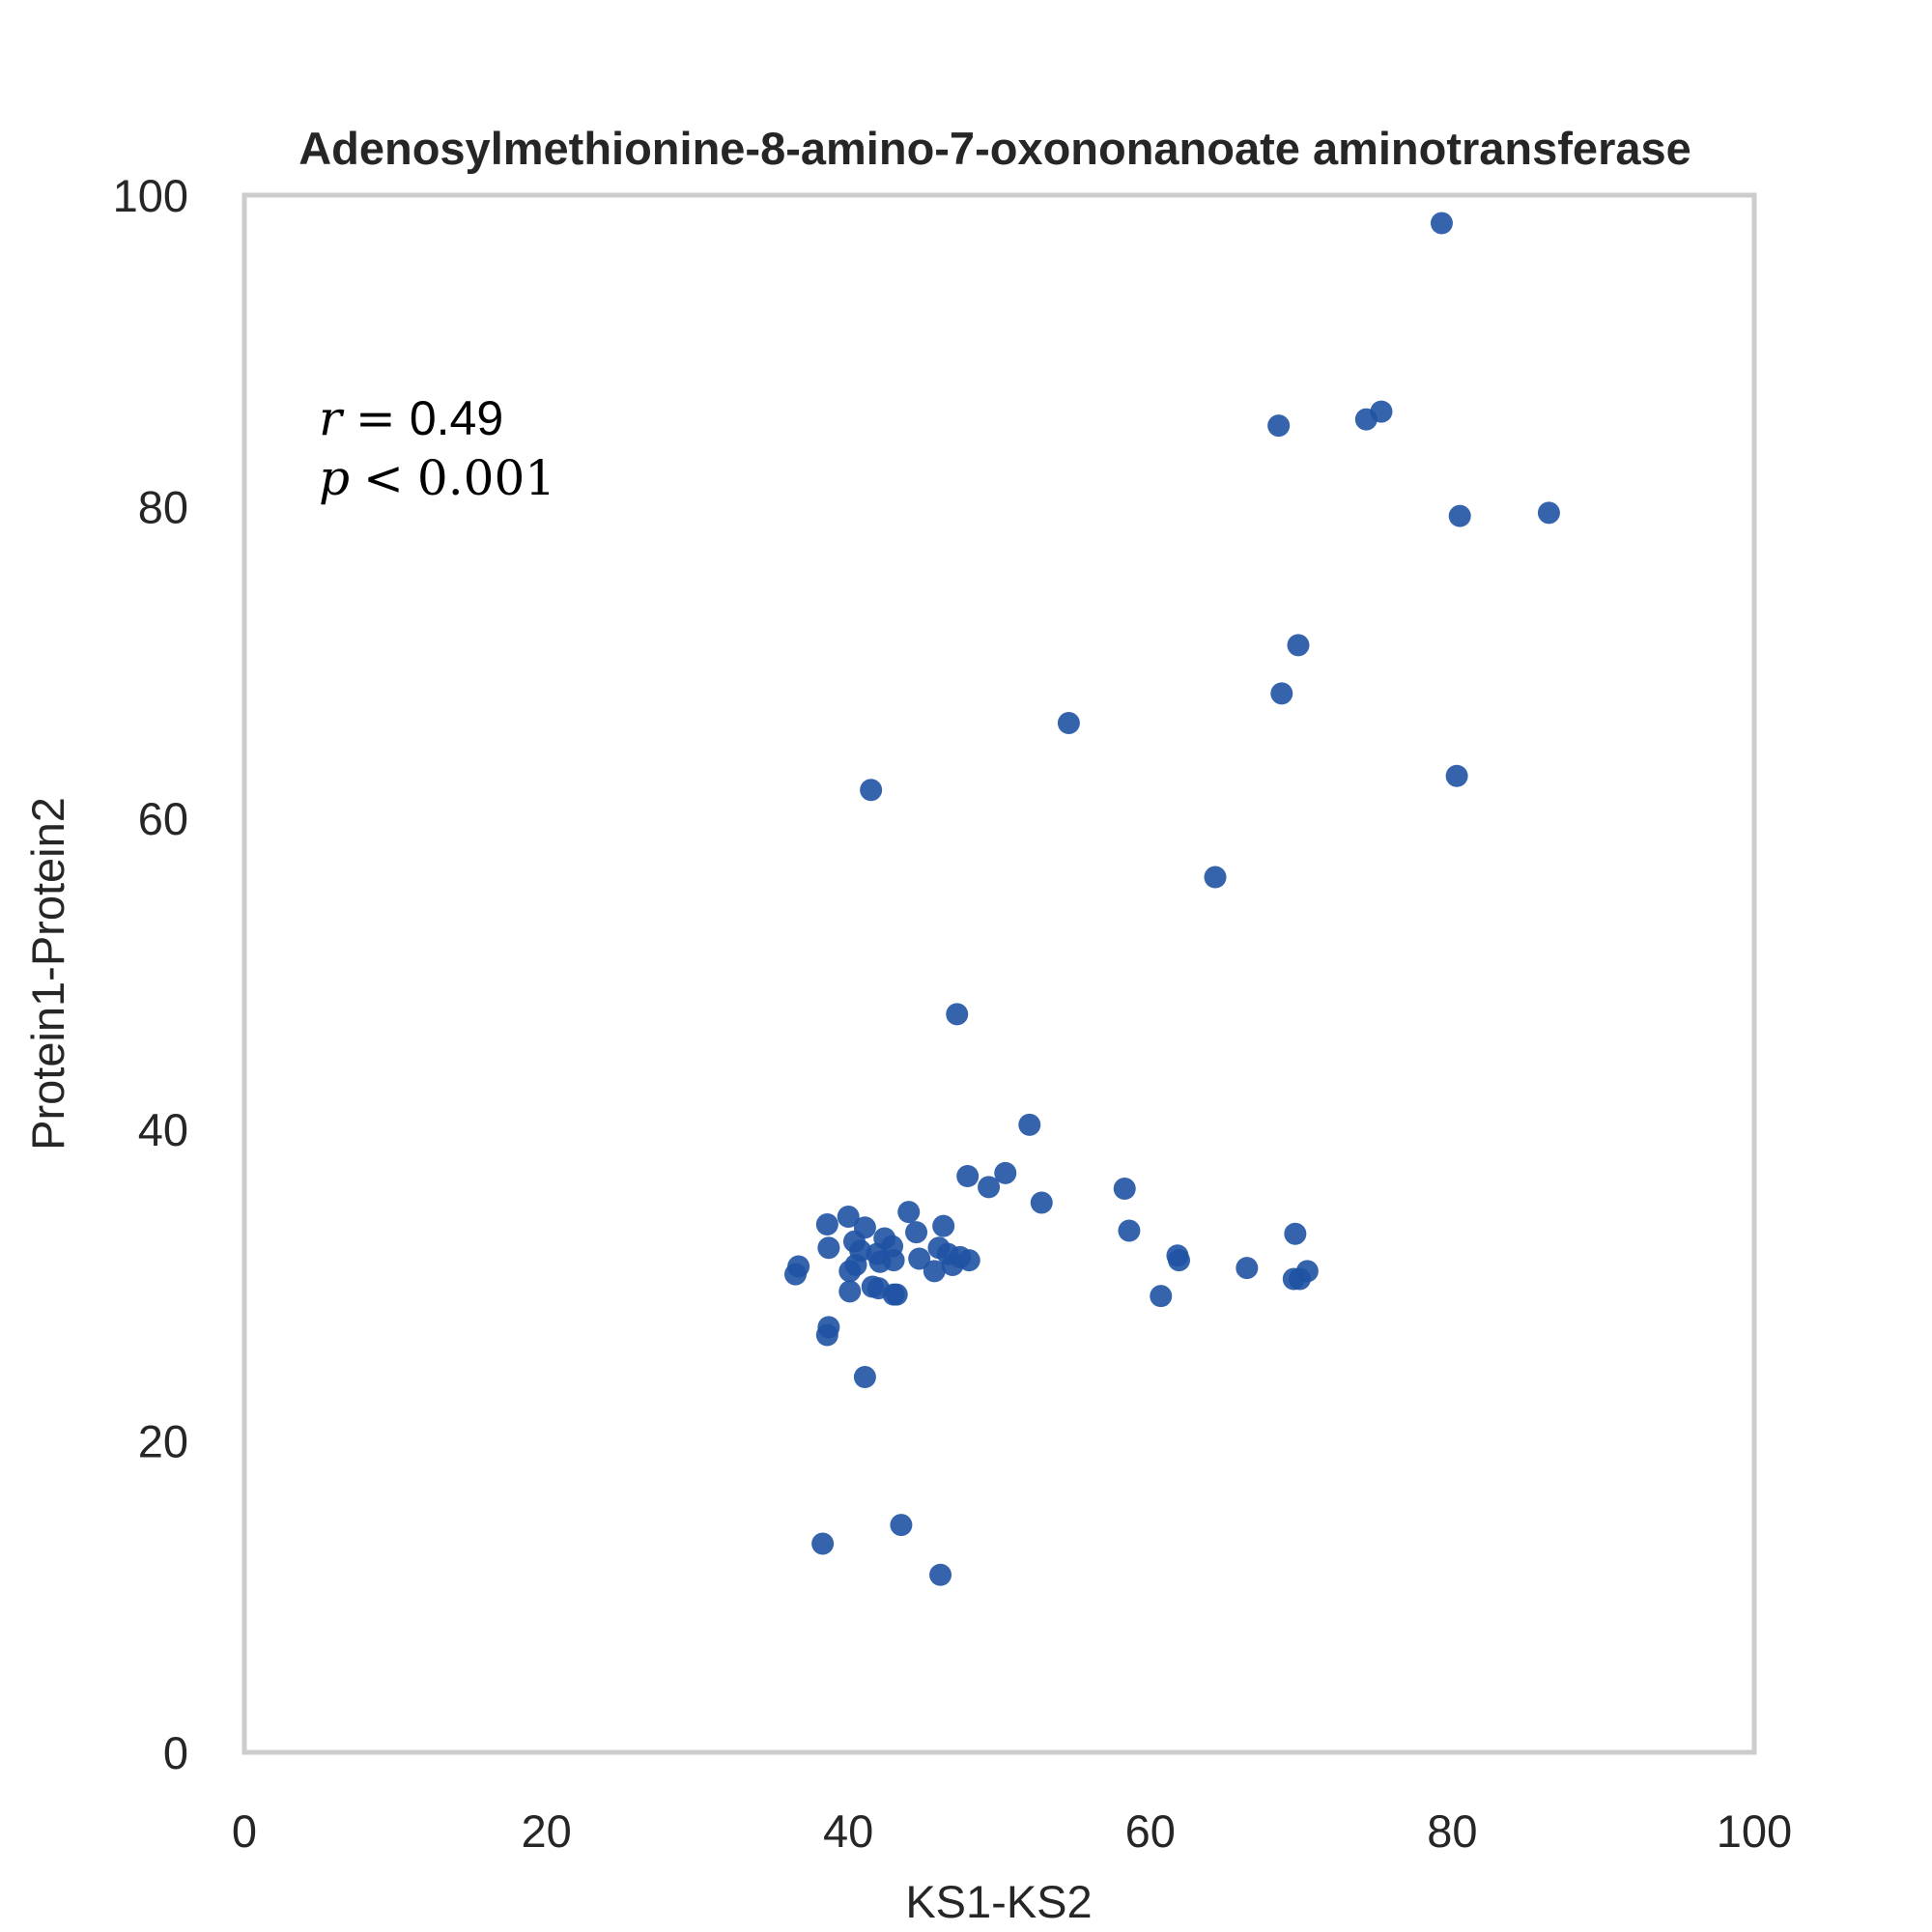 This screenshot has height=1932, width=1932. What do you see at coordinates (163, 1441) in the screenshot?
I see `y-tick-label: 20` at bounding box center [163, 1441].